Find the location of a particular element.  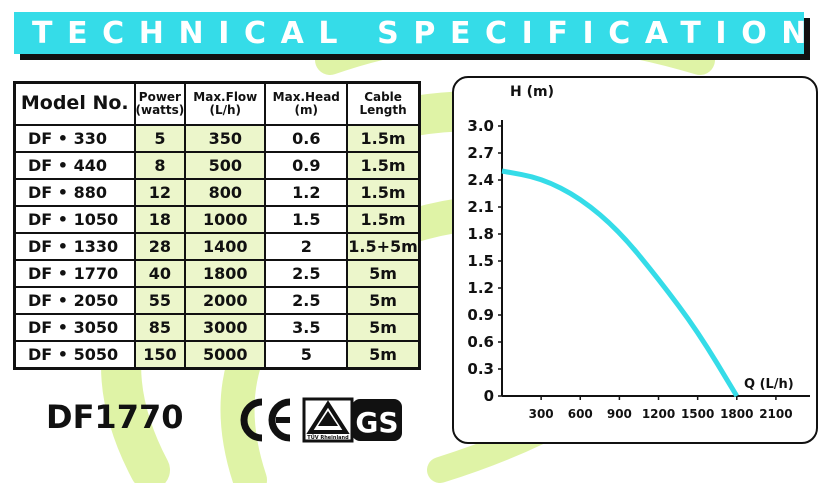

cell-model: DF • 1050 is located at coordinates (74, 219).